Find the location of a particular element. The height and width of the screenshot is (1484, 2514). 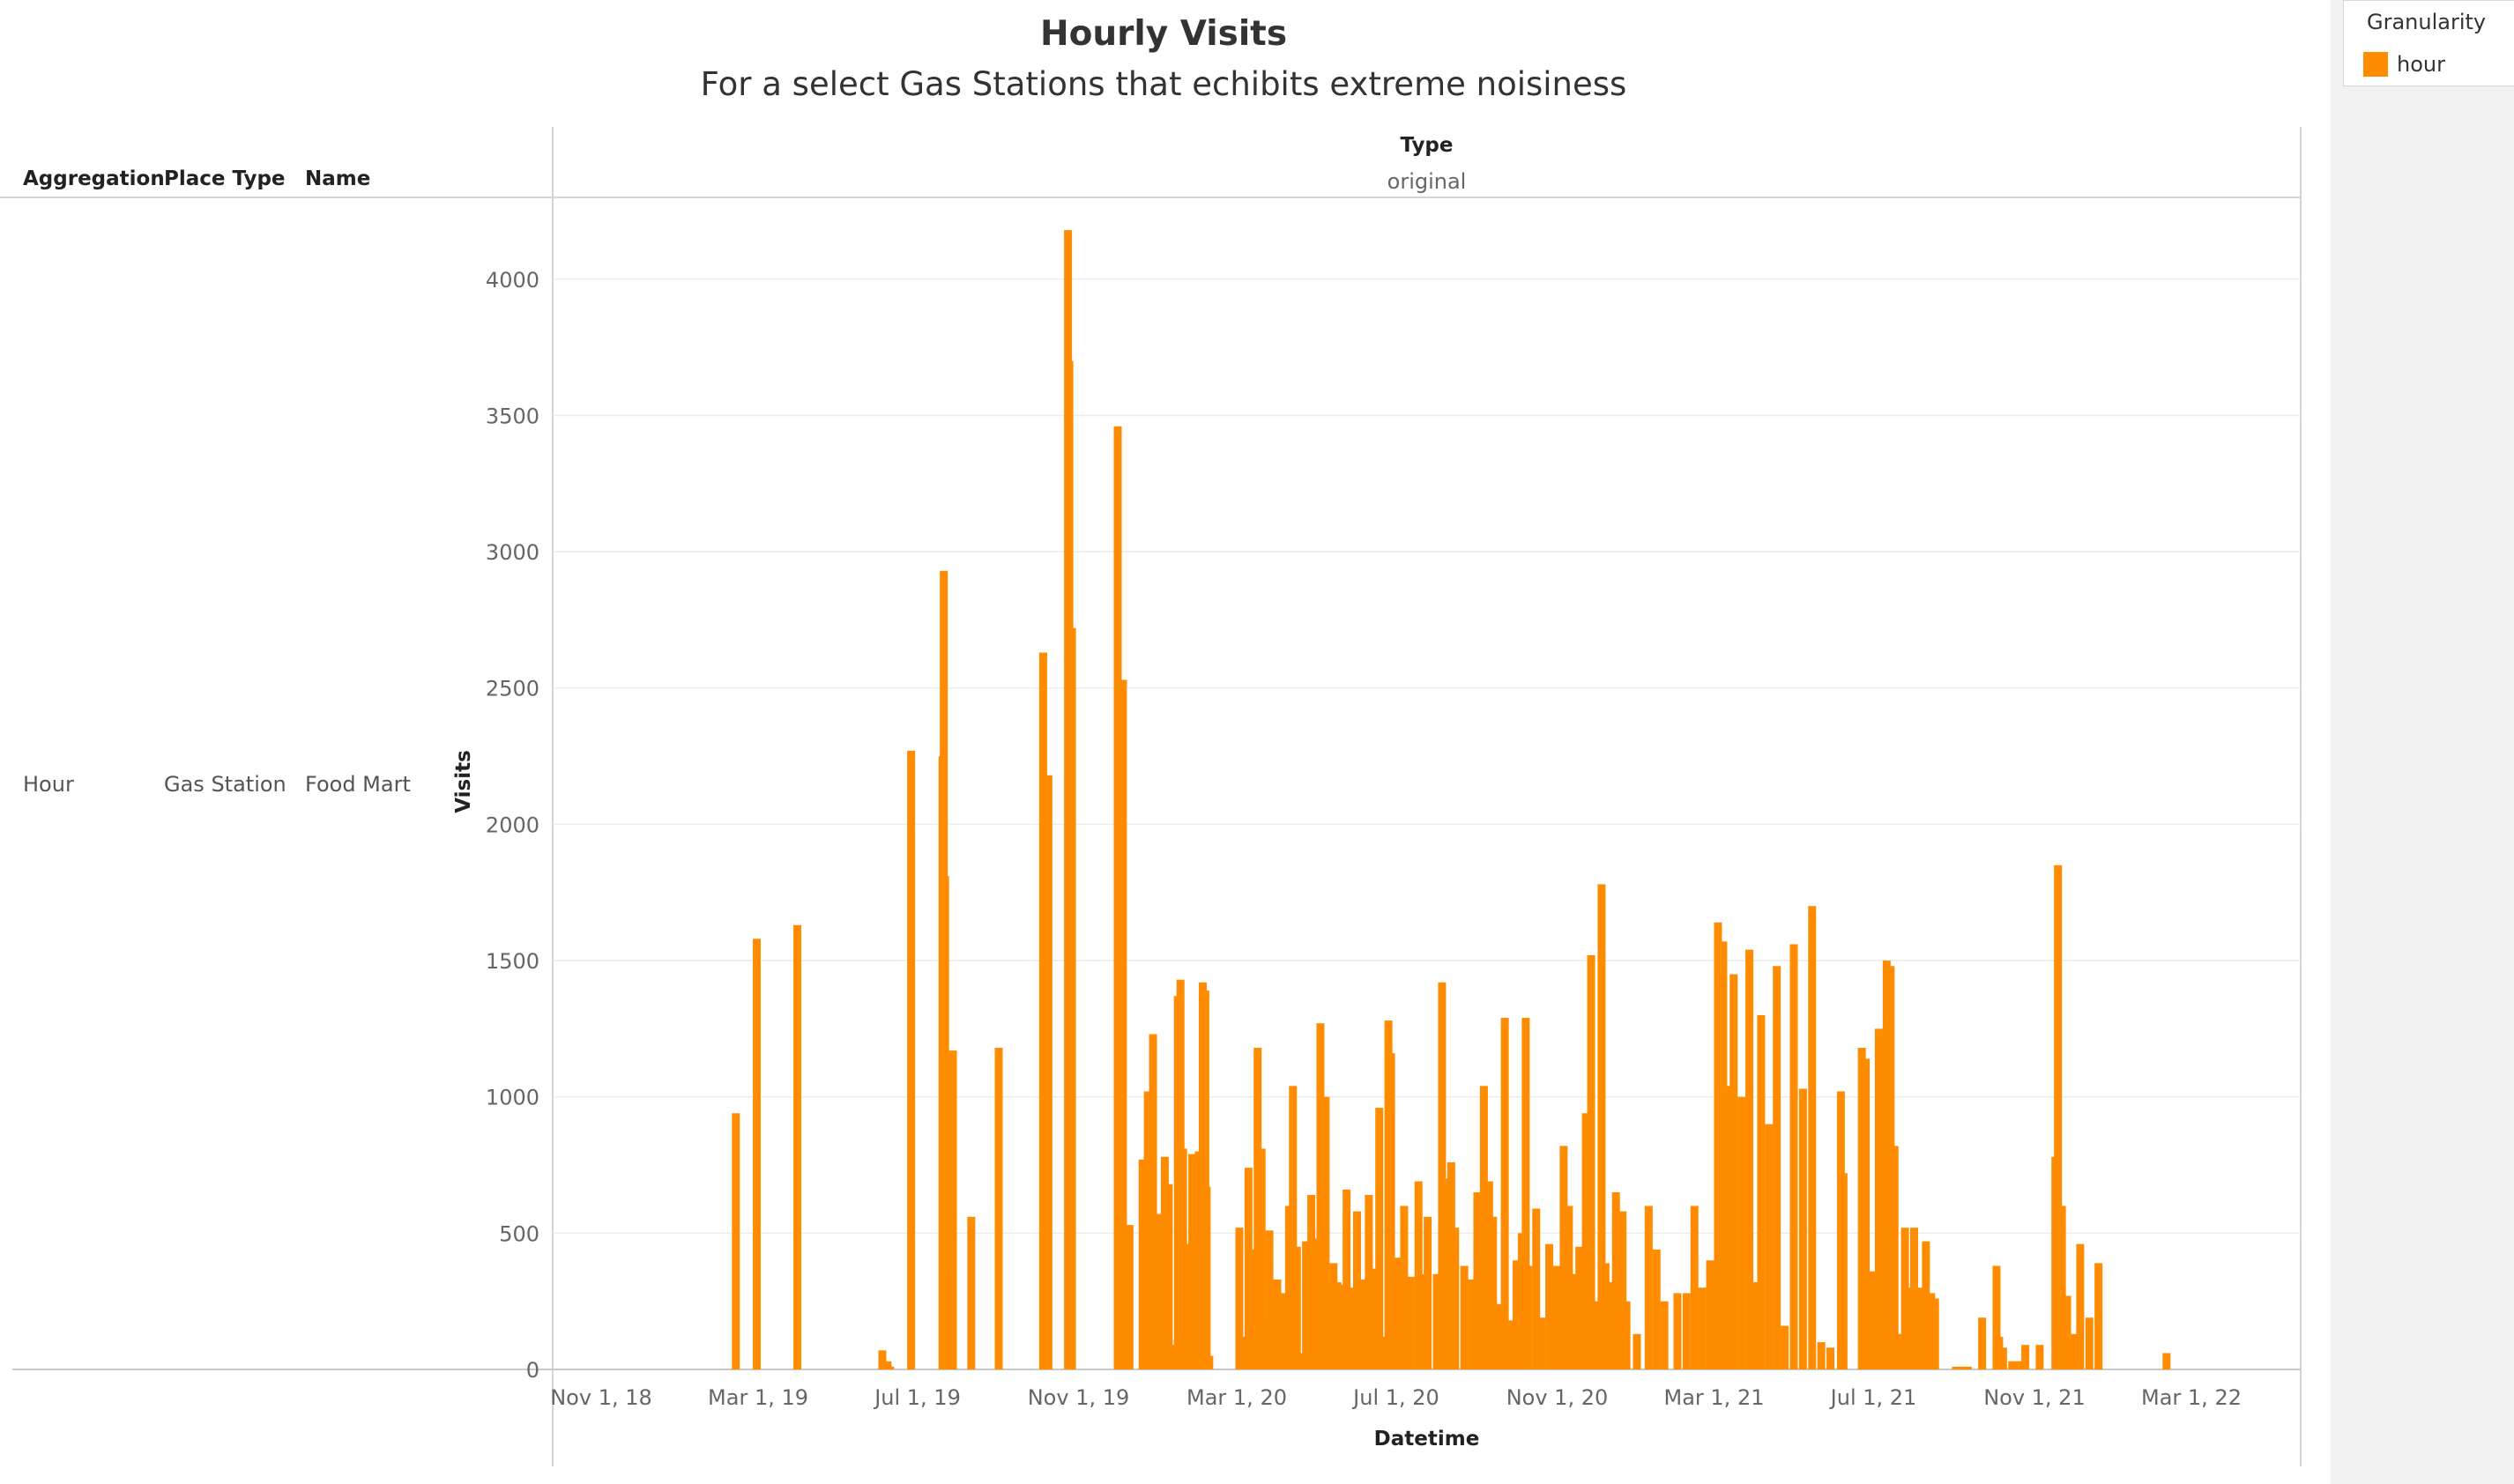

column-header-place-type: Place Type is located at coordinates (225, 178).